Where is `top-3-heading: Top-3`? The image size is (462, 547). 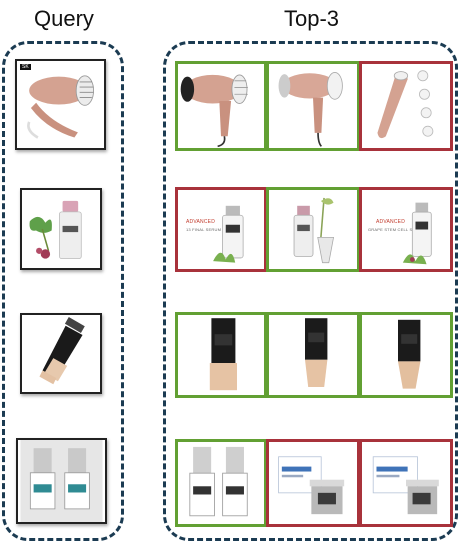
top-3-heading: Top-3 is located at coordinates (312, 18).